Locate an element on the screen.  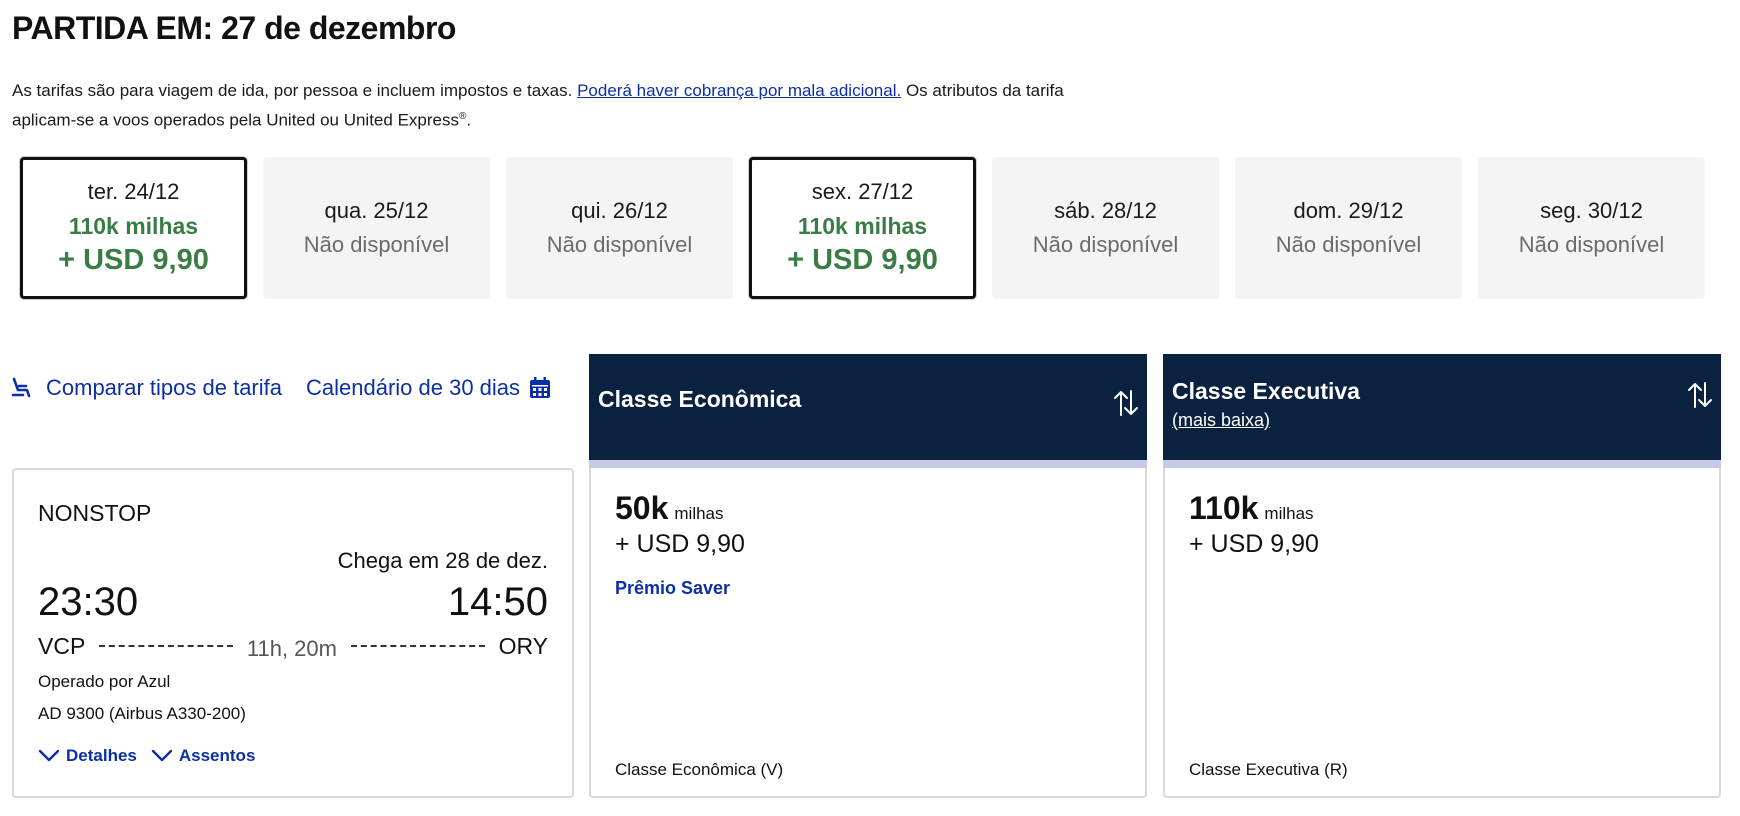
stops-label: NONSTOP is located at coordinates (95, 513).